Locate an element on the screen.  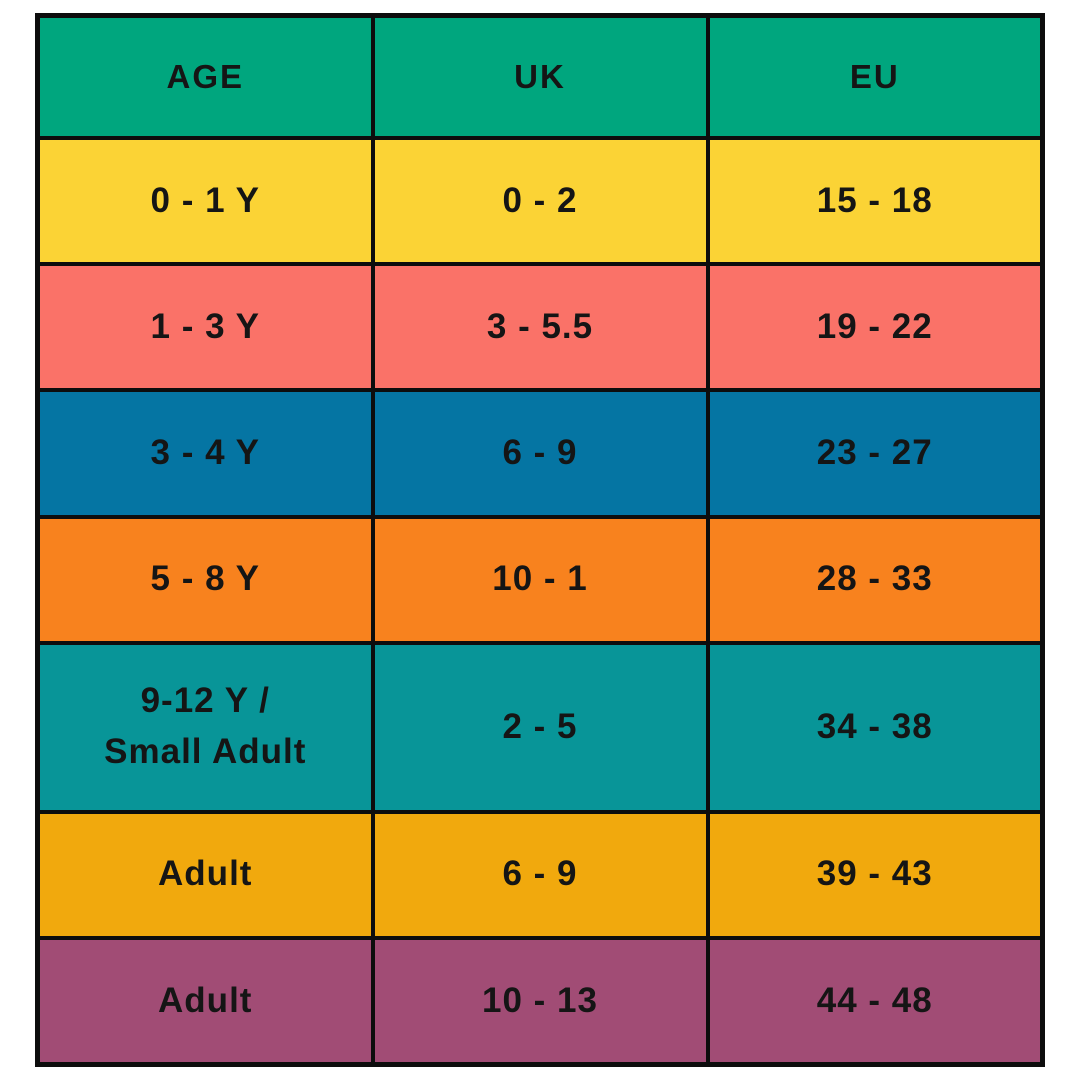
cell-eu: 39 - 43 is located at coordinates (875, 874).